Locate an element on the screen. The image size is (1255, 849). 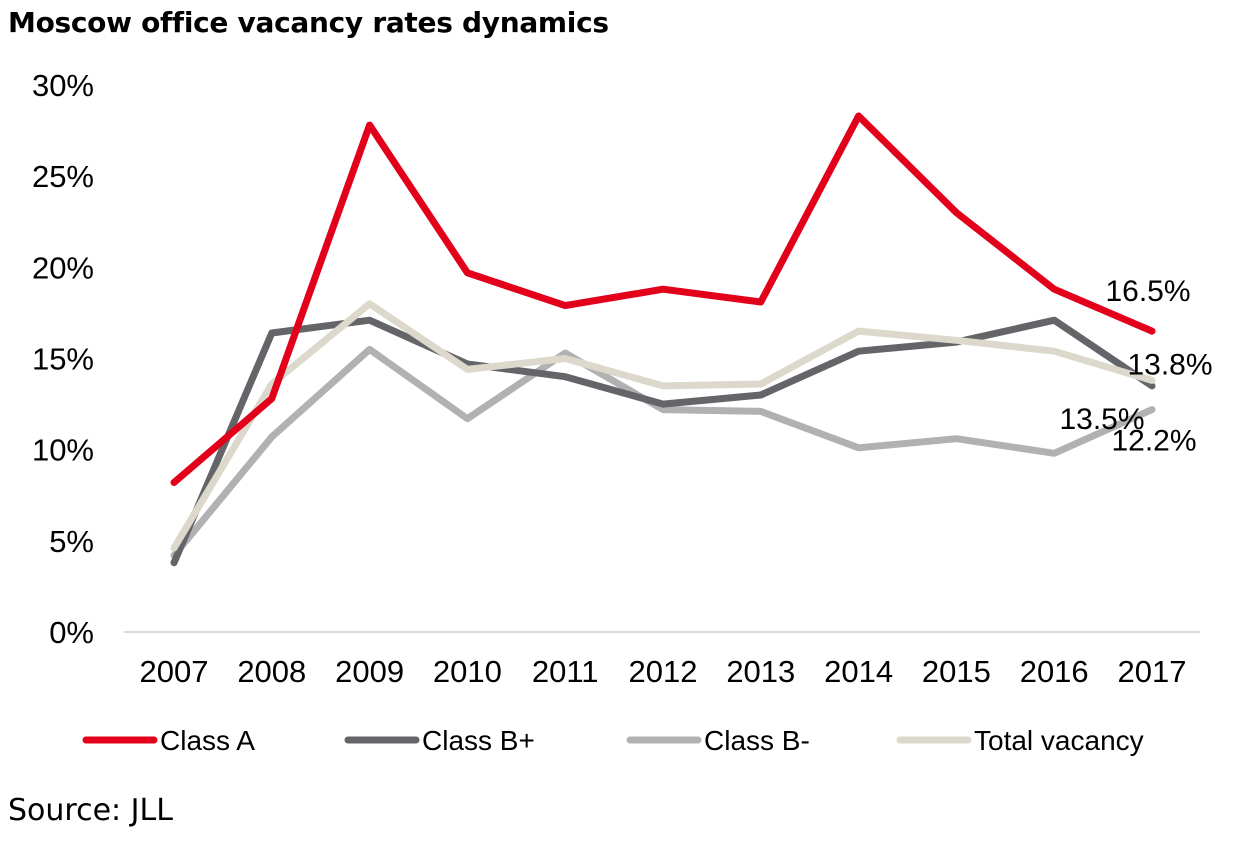
x-tick-label: 2008 is located at coordinates (271, 671).